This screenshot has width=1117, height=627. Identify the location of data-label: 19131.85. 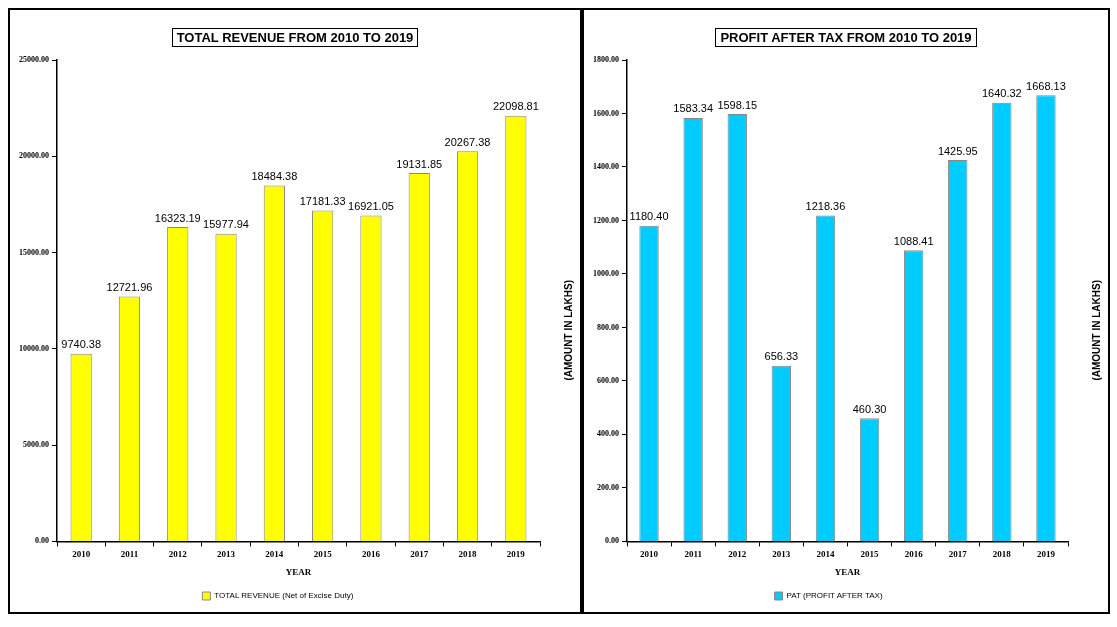
(419, 163).